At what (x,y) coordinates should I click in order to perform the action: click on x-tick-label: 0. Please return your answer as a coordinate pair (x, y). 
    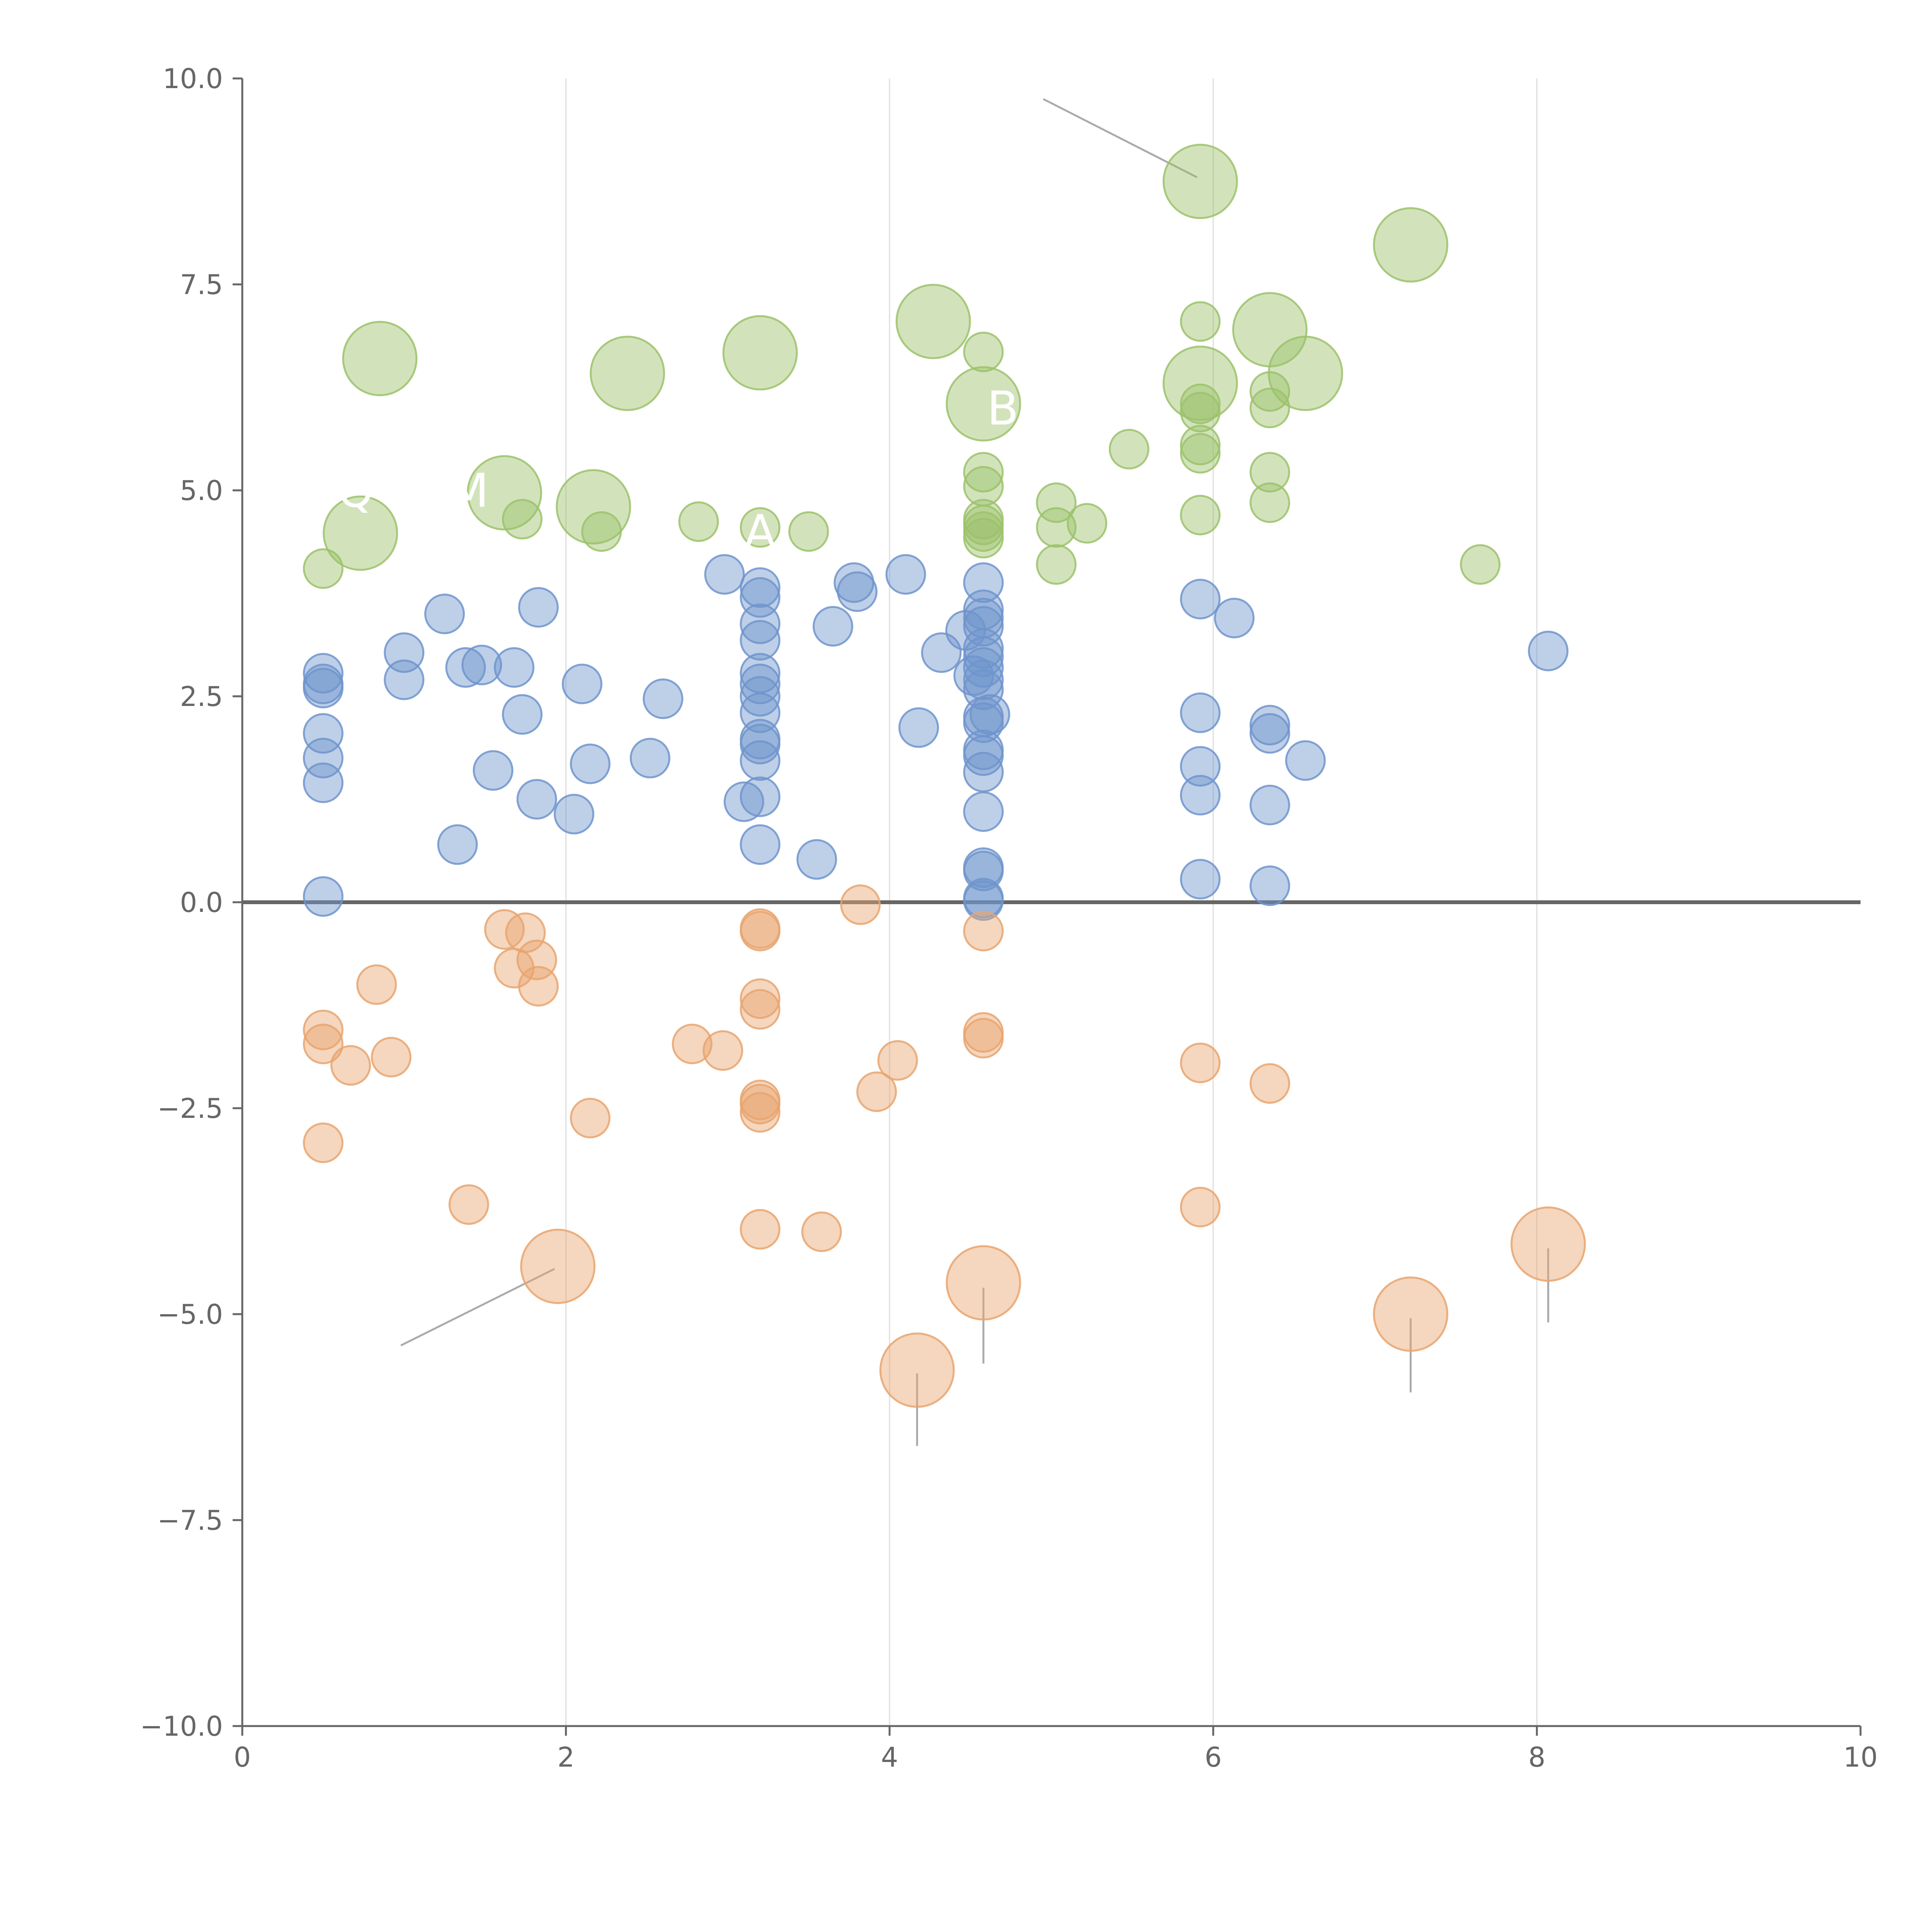
    Looking at the image, I should click on (243, 1757).